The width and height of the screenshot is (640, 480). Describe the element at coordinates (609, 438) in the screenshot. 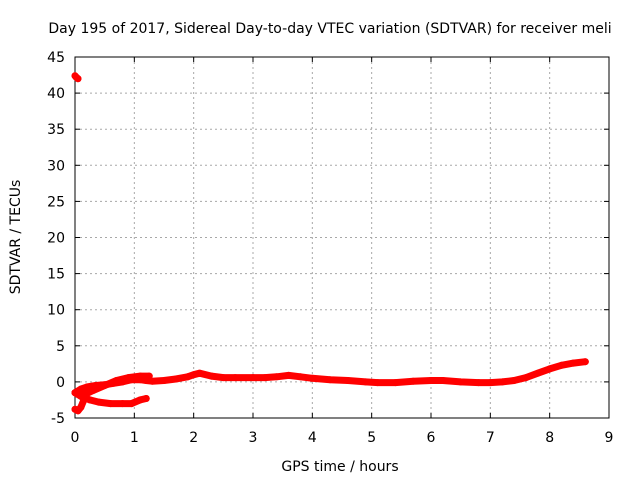

I see `x-tick-label: 9` at that location.